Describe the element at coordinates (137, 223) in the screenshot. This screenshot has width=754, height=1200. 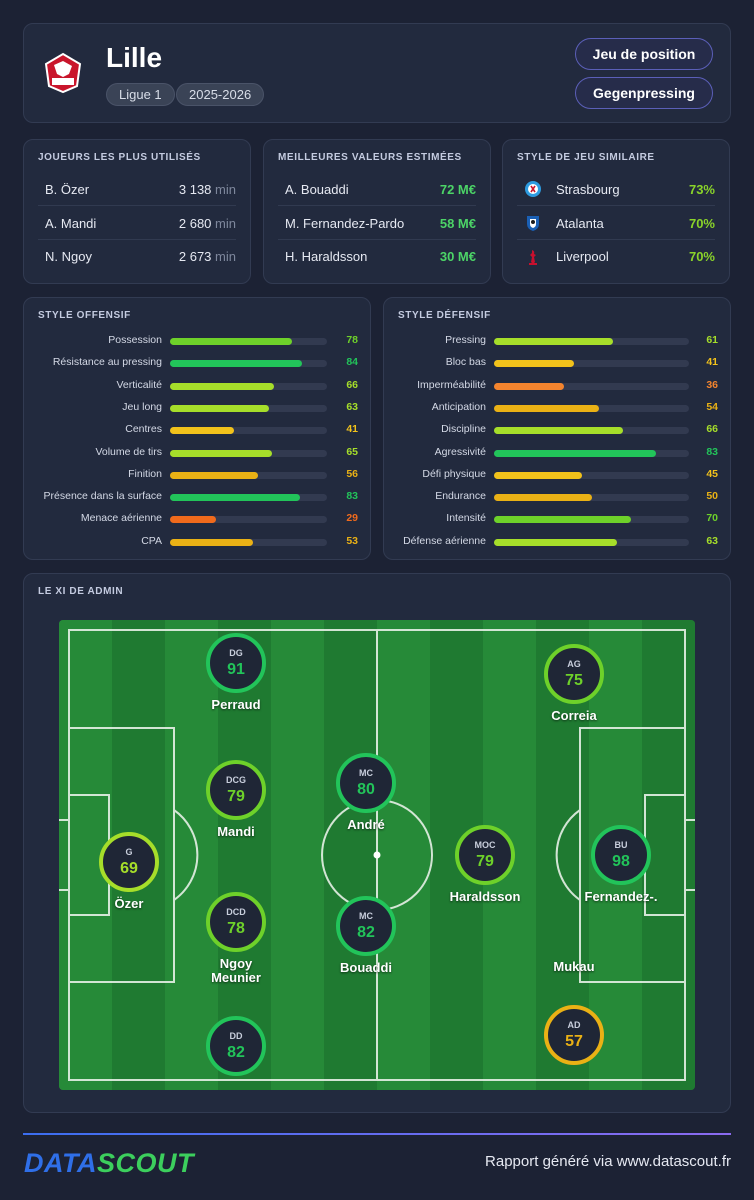
I see `list-item: A. Mandi 2 680 min` at that location.